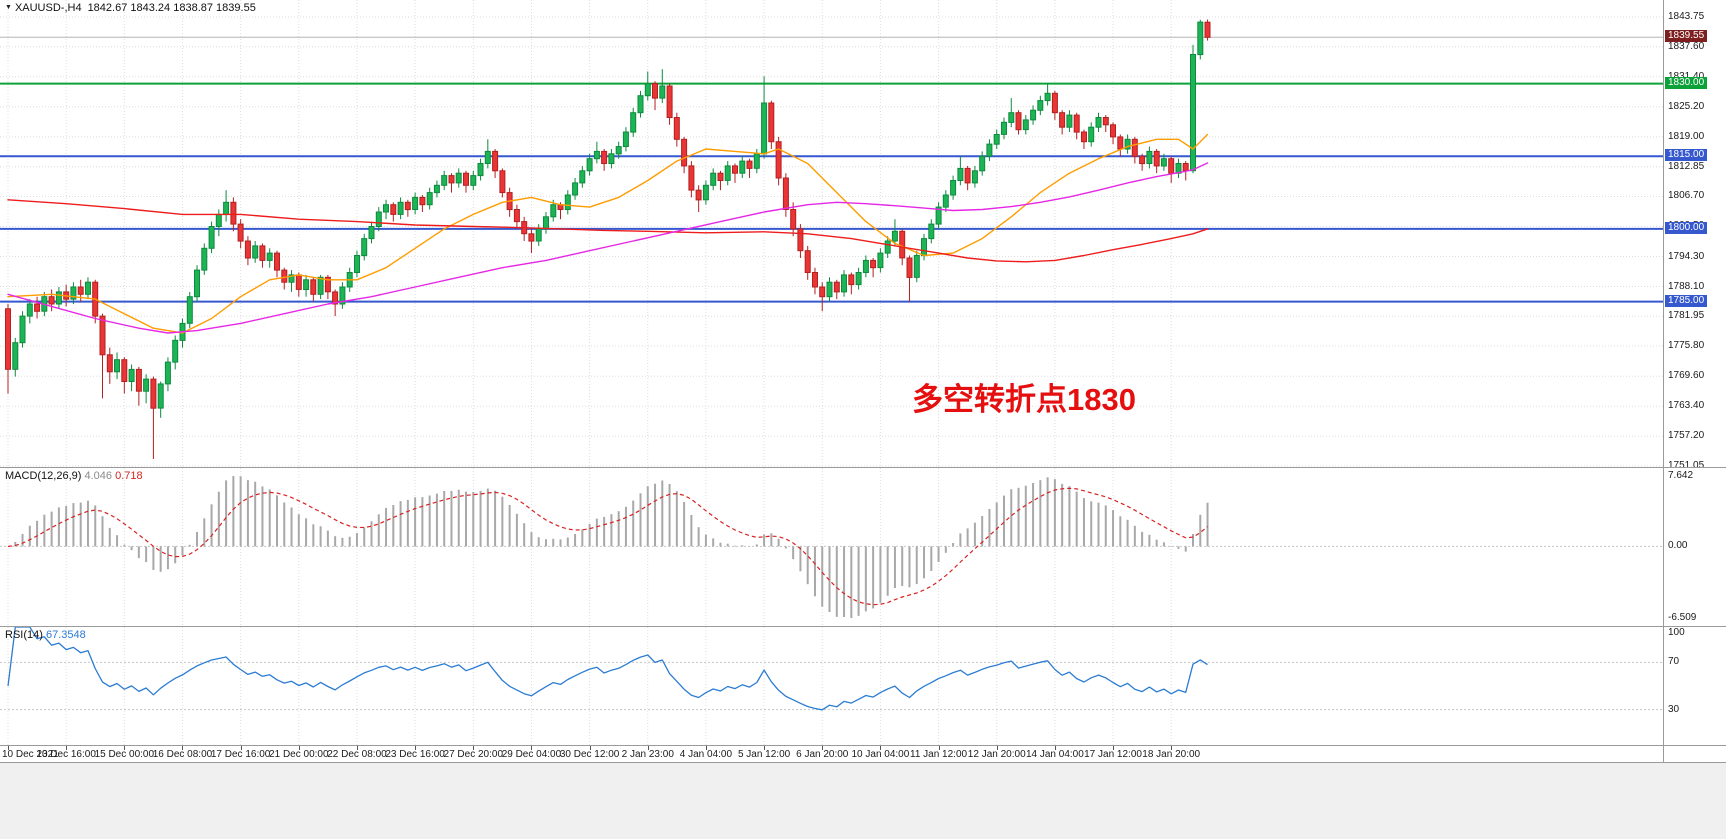  Describe the element at coordinates (1024, 399) in the screenshot. I see `annotation-text: 多空转折点1830` at that location.